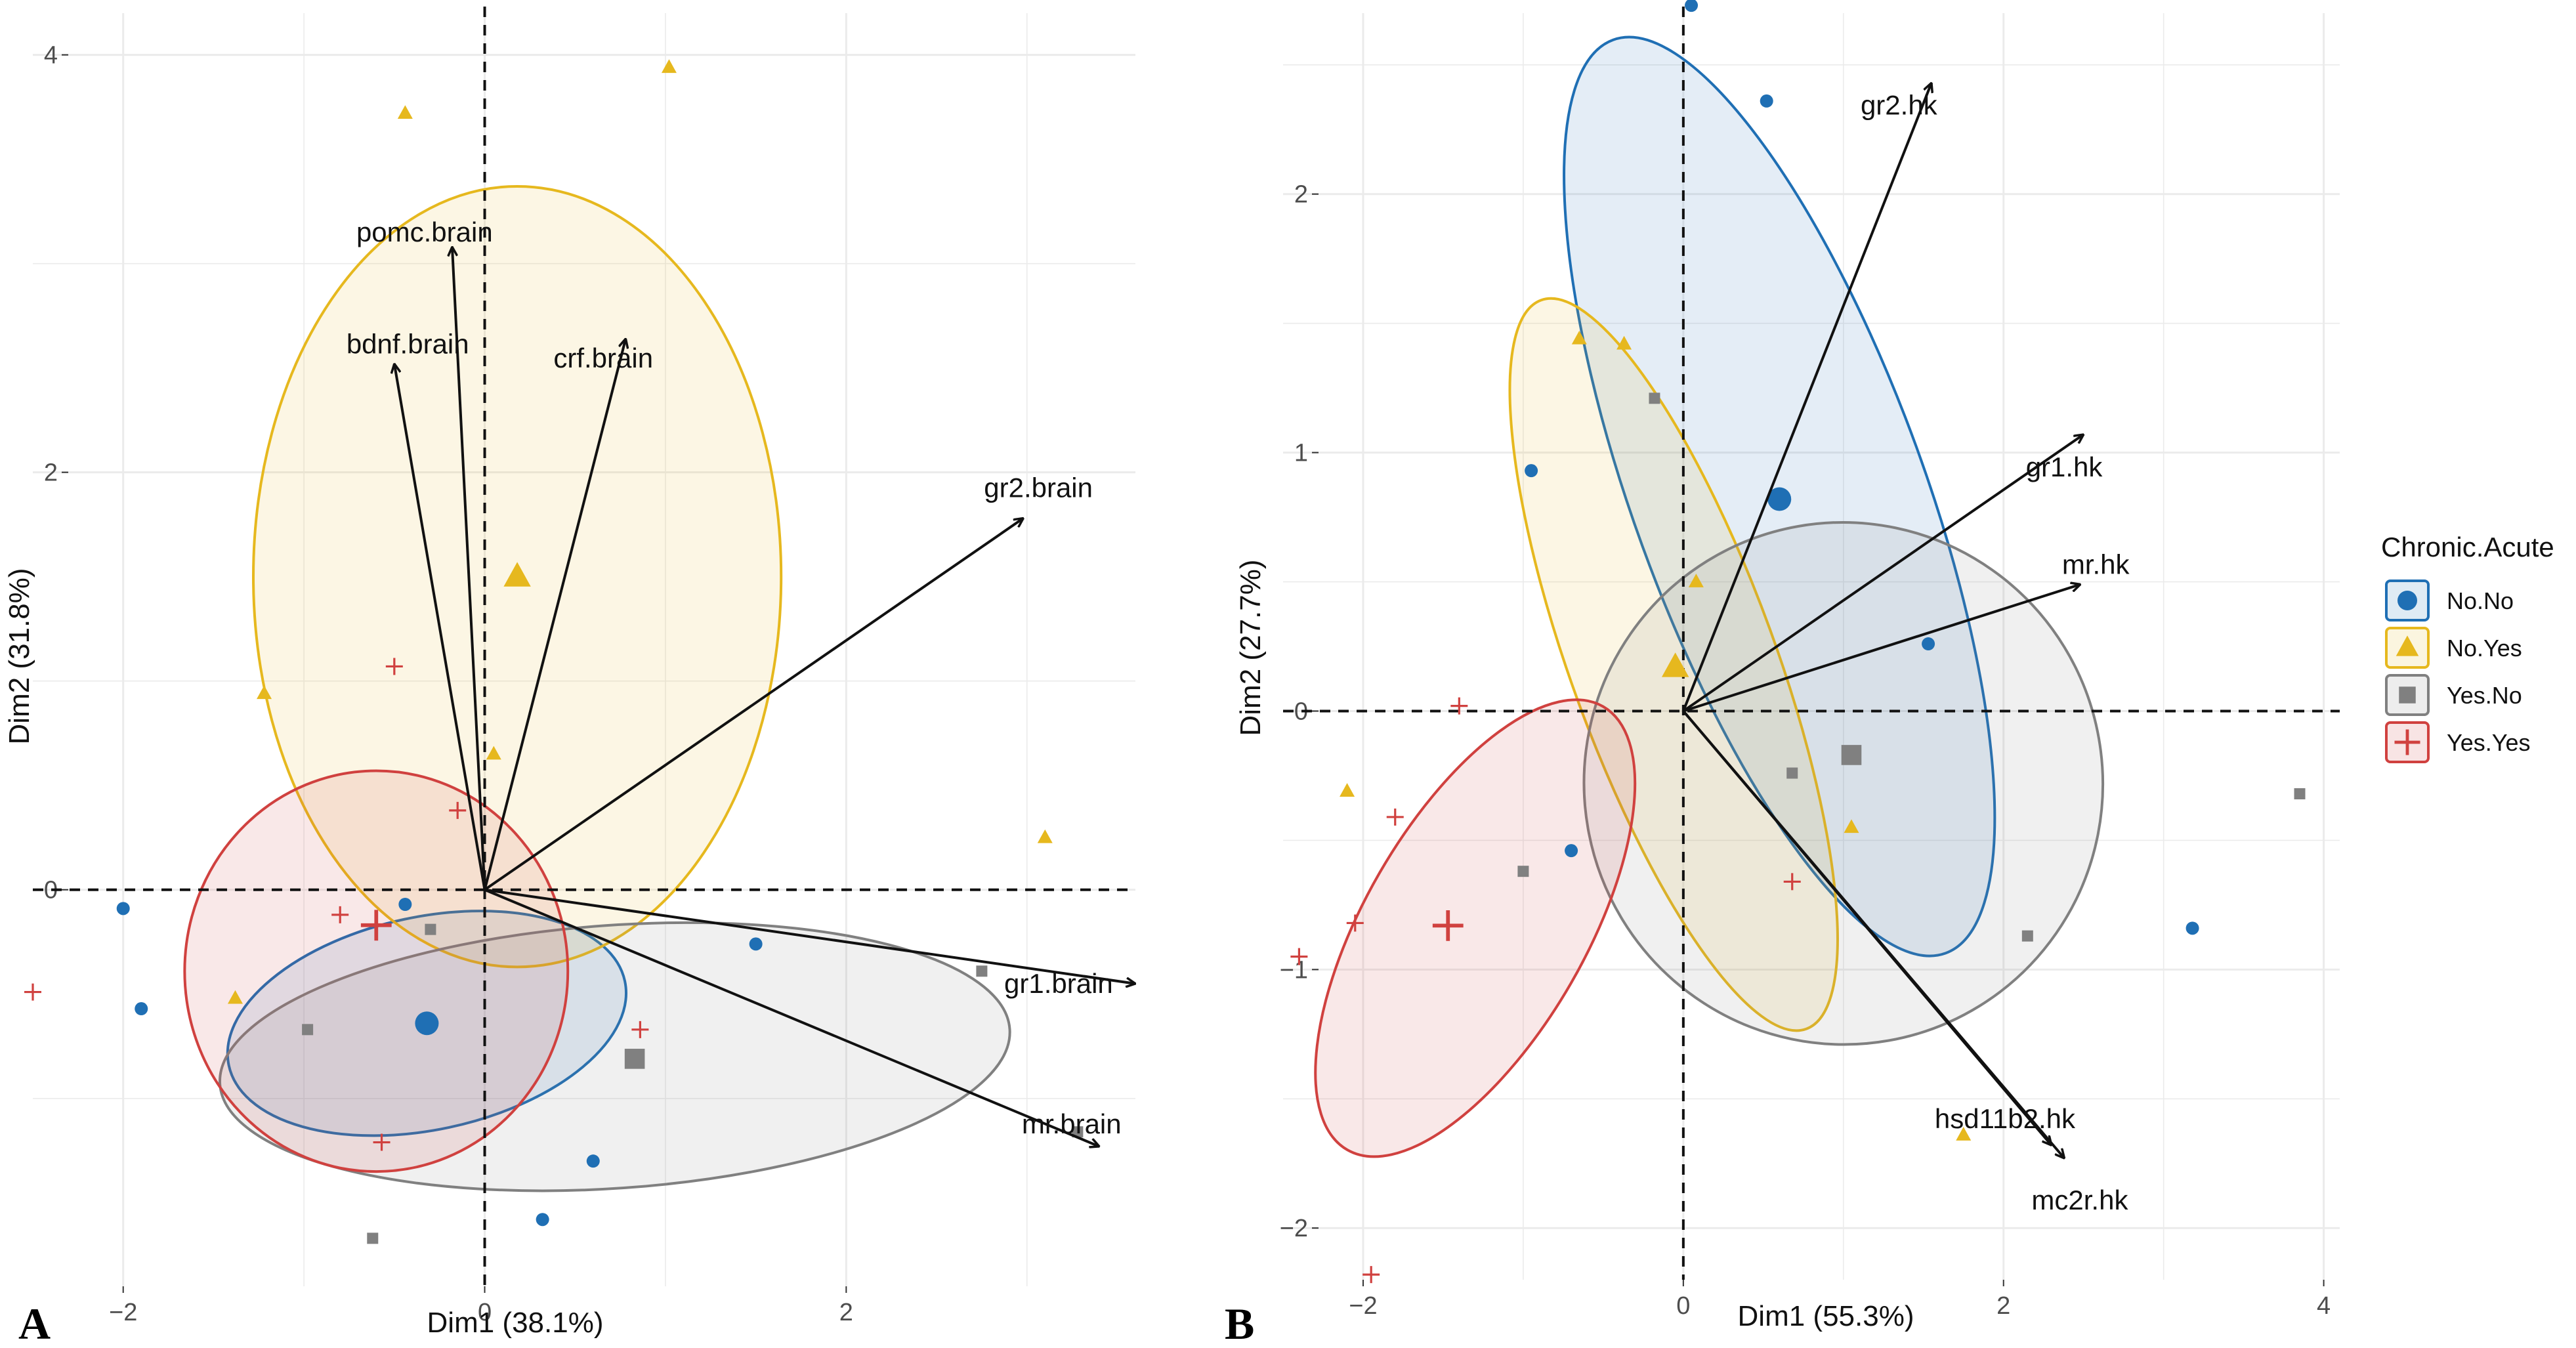 This screenshot has width=2576, height=1348. I want to click on panel-b-arrow-mr-hk, so click(1881, 648).